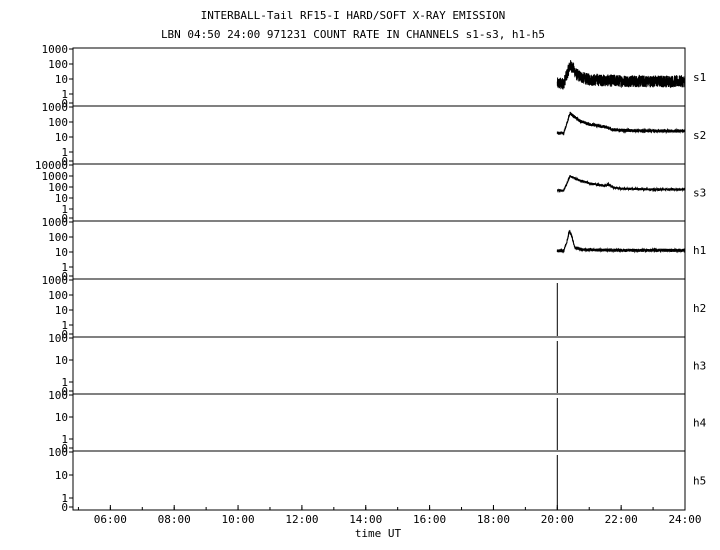  Describe the element at coordinates (699, 135) in the screenshot. I see `channel-label-s2: s2` at that location.